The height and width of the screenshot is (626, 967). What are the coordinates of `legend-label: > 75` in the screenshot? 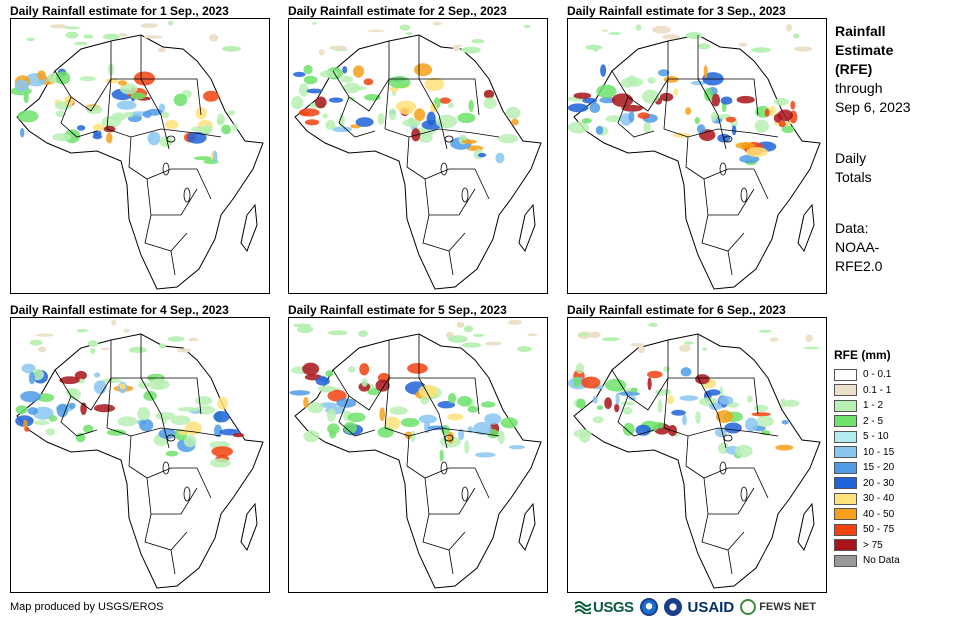 It's located at (873, 545).